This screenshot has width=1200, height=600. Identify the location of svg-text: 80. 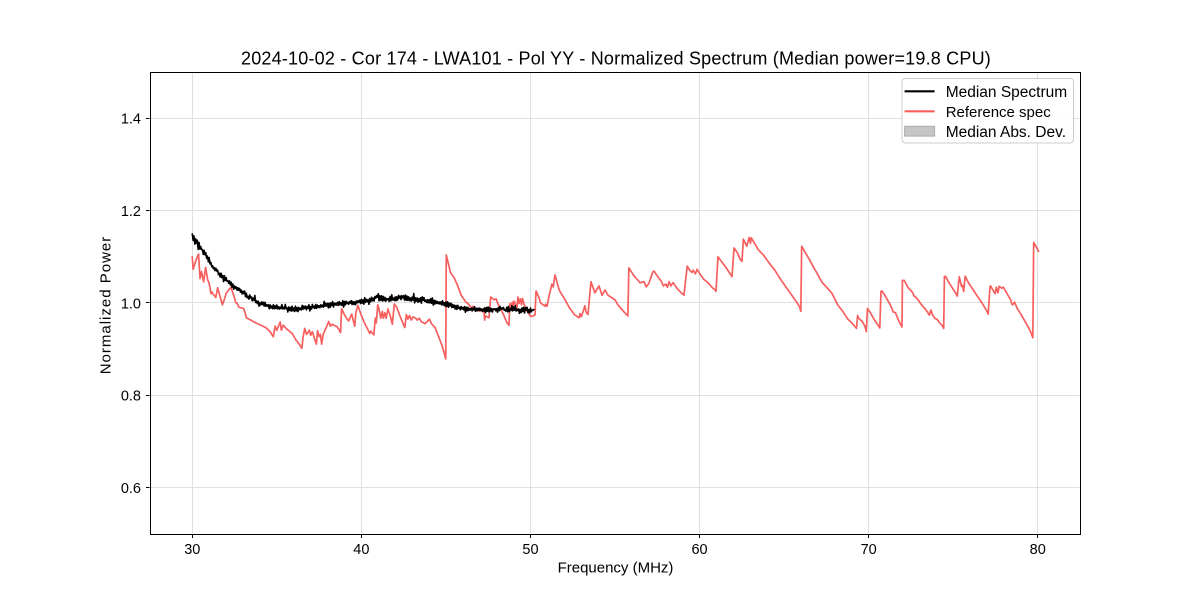
(1038, 550).